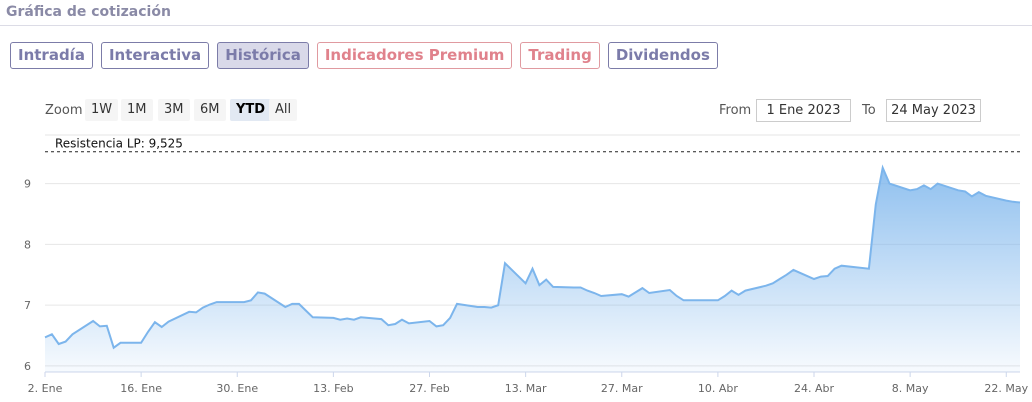  What do you see at coordinates (27, 275) in the screenshot?
I see `y-axis-labels: 6 7 8 9` at bounding box center [27, 275].